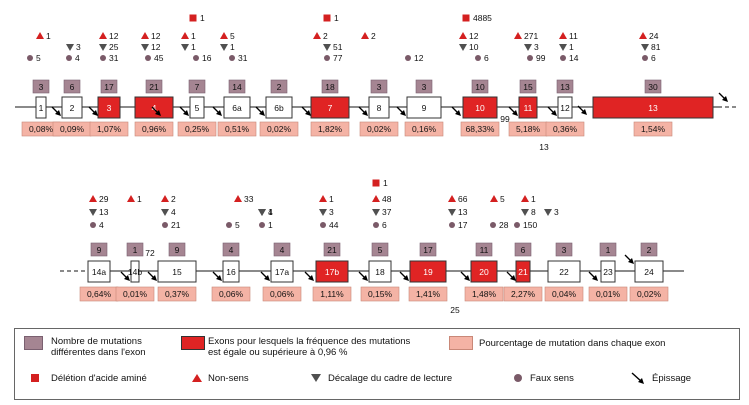 The height and width of the screenshot is (405, 749). I want to click on exon-label: 22, so click(564, 272).